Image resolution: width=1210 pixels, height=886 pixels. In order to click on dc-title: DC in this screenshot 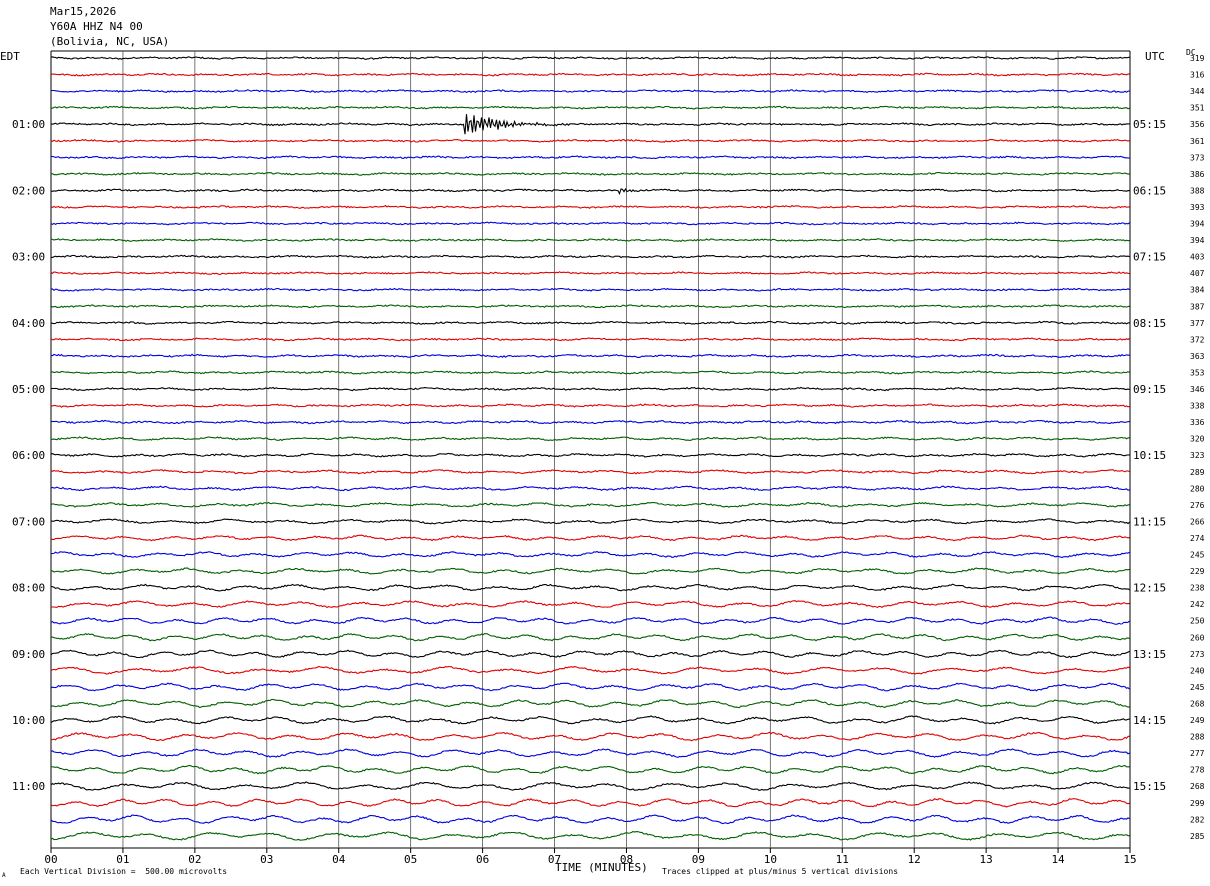, I will do `click(1191, 52)`.